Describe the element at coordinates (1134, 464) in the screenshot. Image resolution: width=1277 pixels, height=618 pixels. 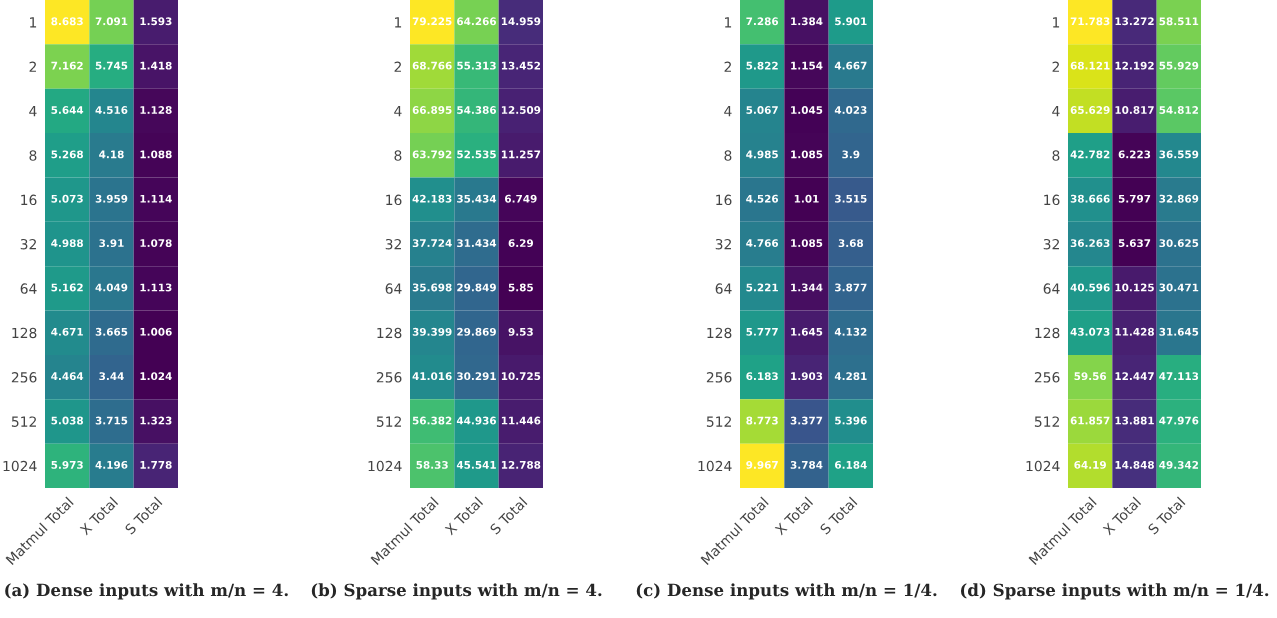
I see `data-label: 14.848` at that location.